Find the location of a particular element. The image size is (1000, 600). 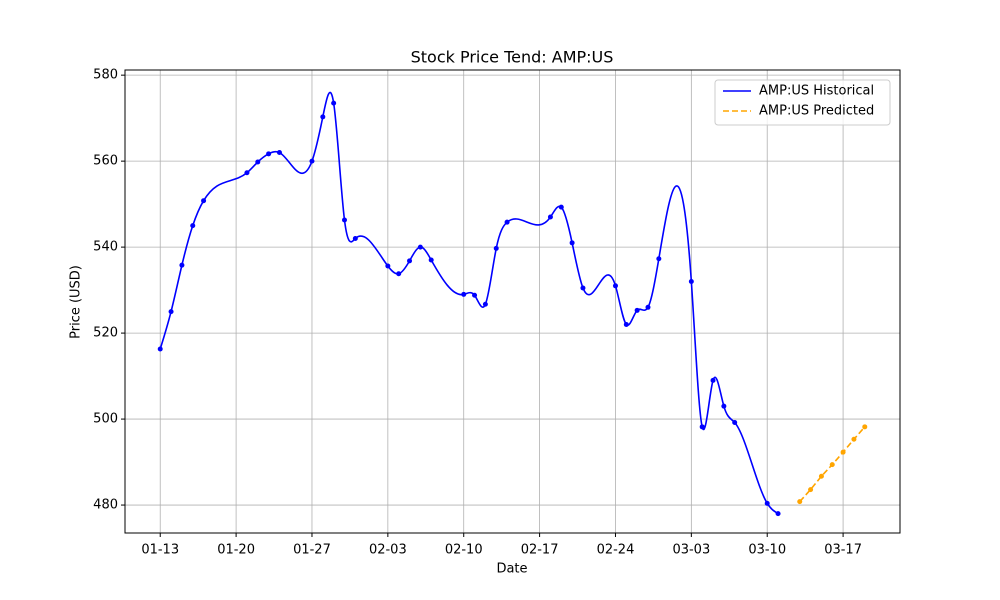

legend-box is located at coordinates (802, 102).